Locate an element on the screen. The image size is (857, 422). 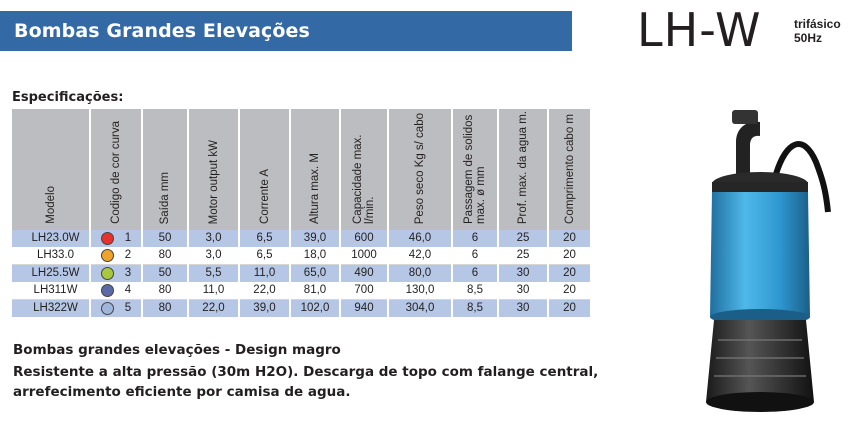
page-title: Bombas Grandes Elevações is located at coordinates (162, 31).